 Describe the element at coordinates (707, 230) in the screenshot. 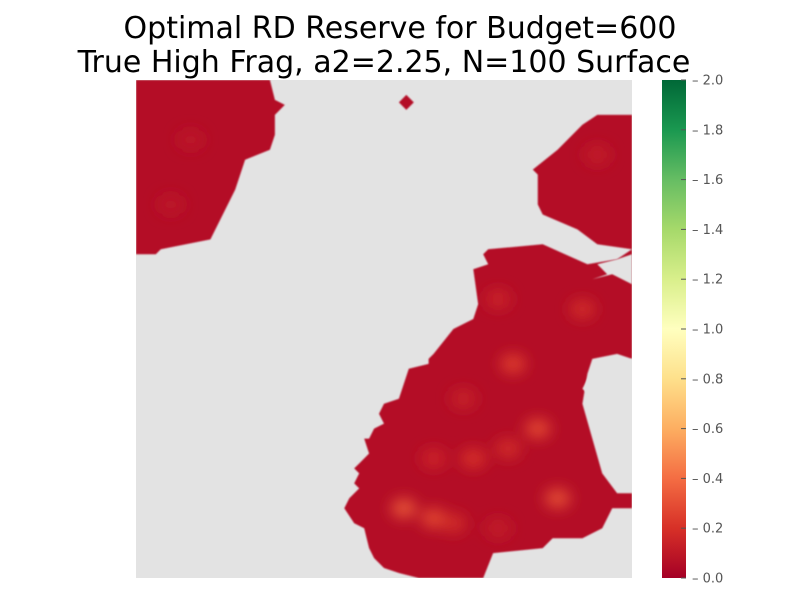

I see `colorbar-tick-label: – 1.4` at that location.